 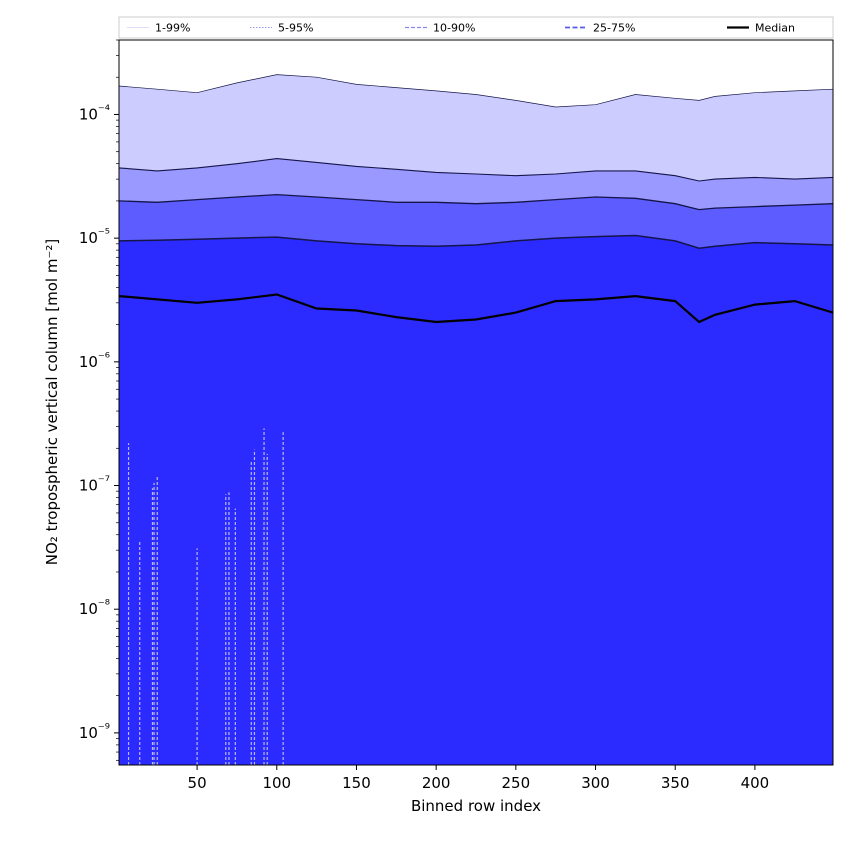 I want to click on y-tick-label: 10⁻⁴, so click(x=94, y=113).